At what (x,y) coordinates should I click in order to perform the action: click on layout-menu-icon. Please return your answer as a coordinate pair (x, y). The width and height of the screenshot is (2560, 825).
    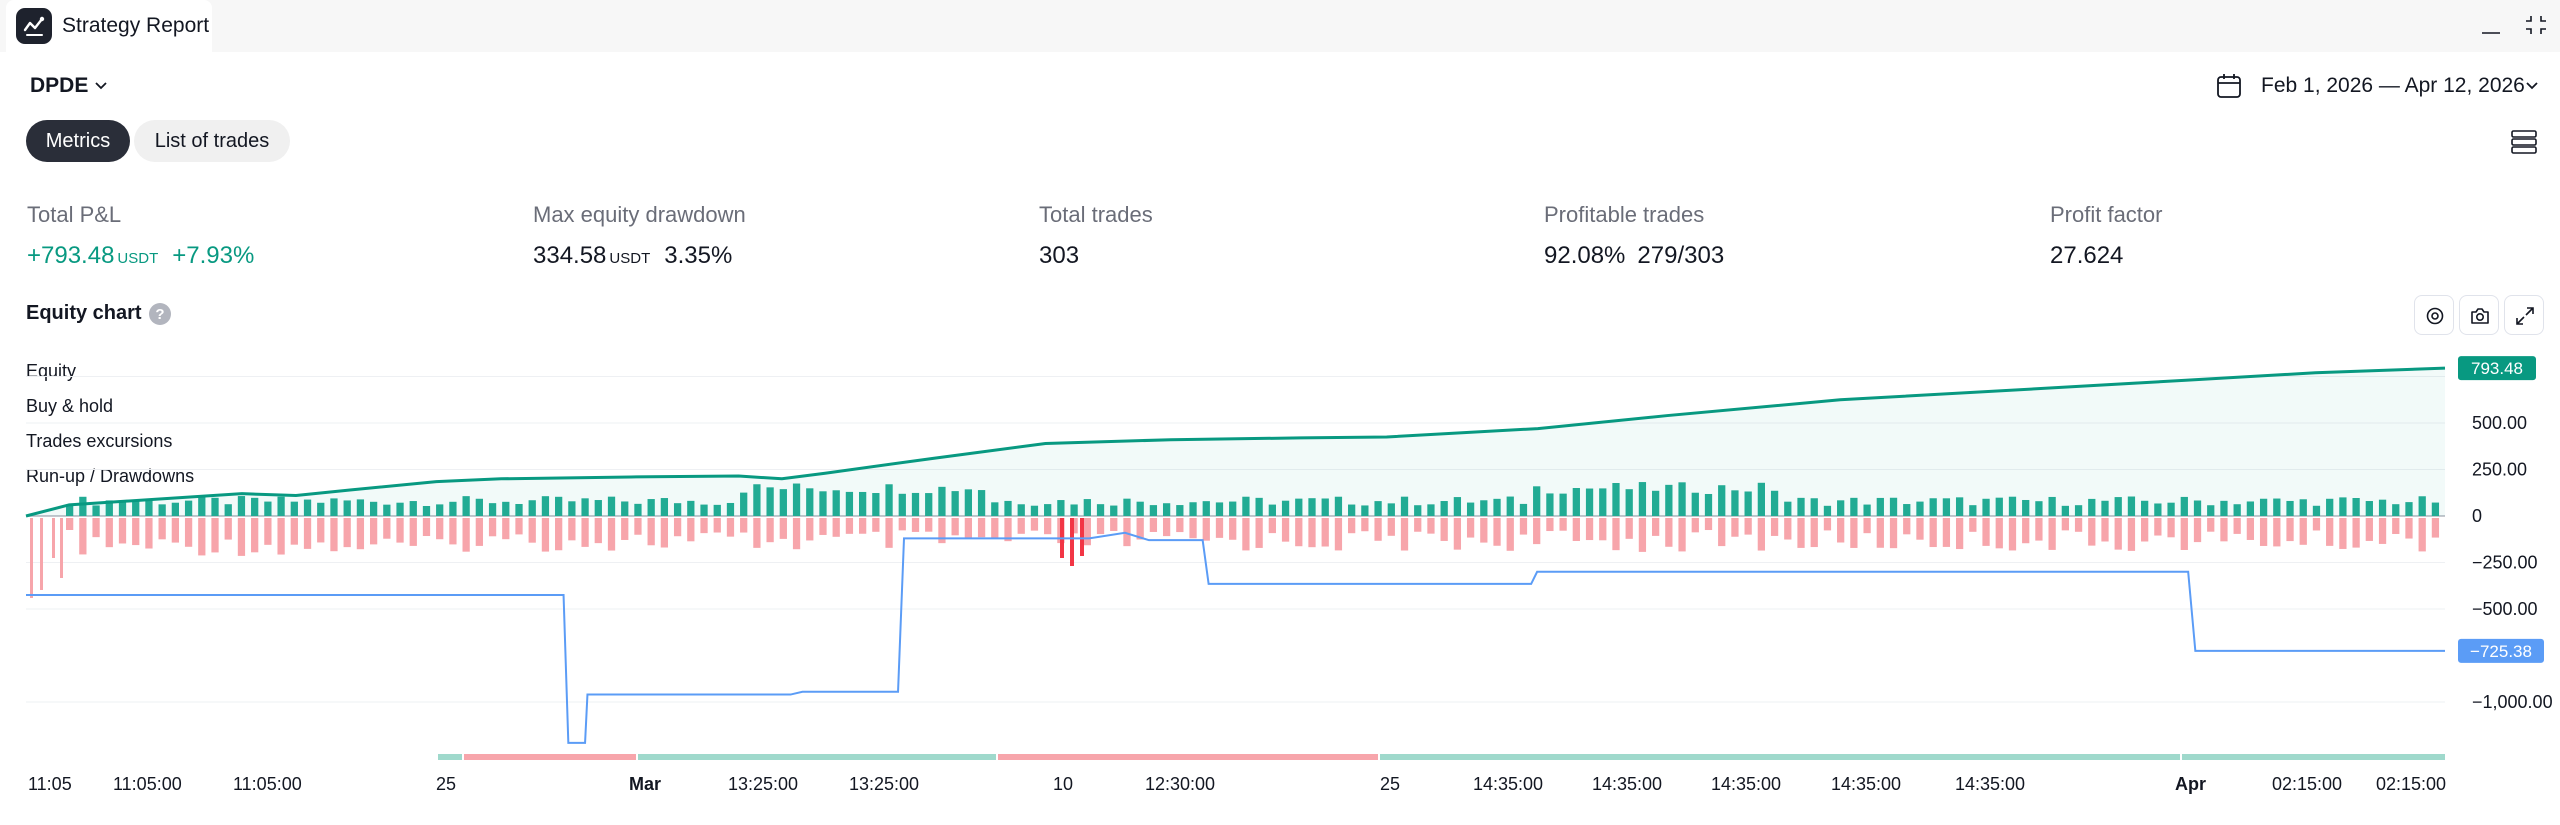
    Looking at the image, I should click on (2524, 142).